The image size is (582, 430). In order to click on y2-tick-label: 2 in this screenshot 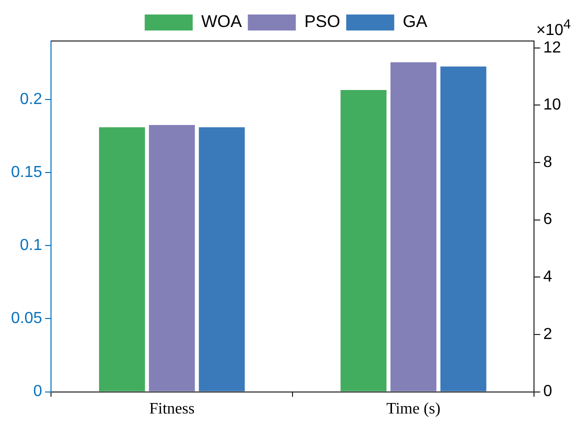, I will do `click(547, 334)`.